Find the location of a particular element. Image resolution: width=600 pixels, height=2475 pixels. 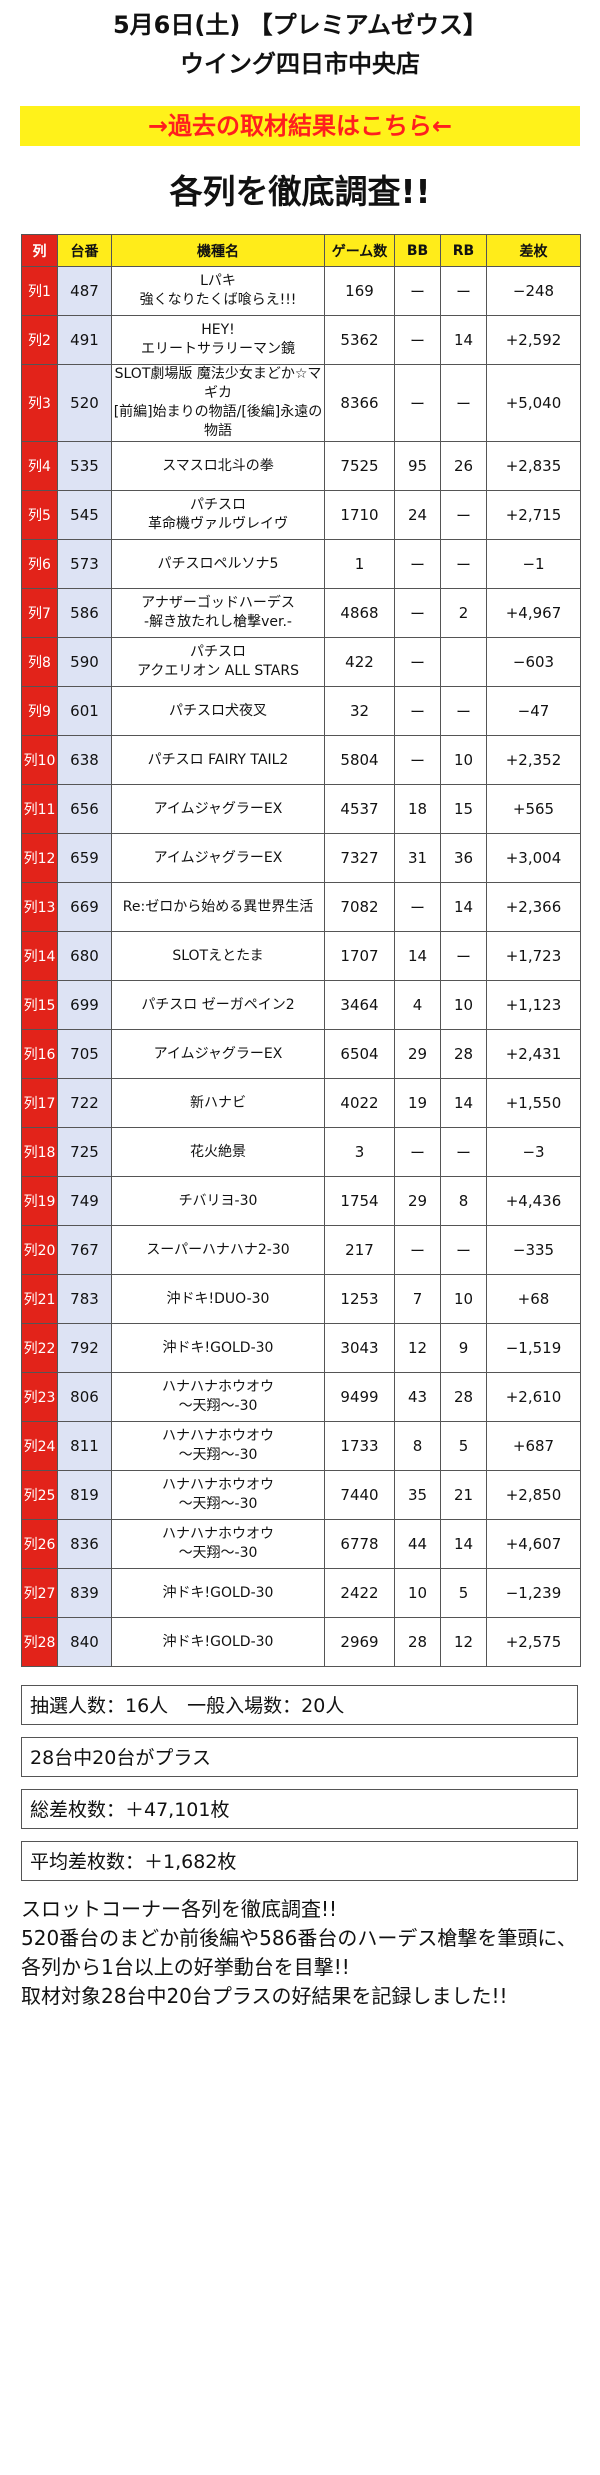

diff-value: +1,123 is located at coordinates (533, 1005).